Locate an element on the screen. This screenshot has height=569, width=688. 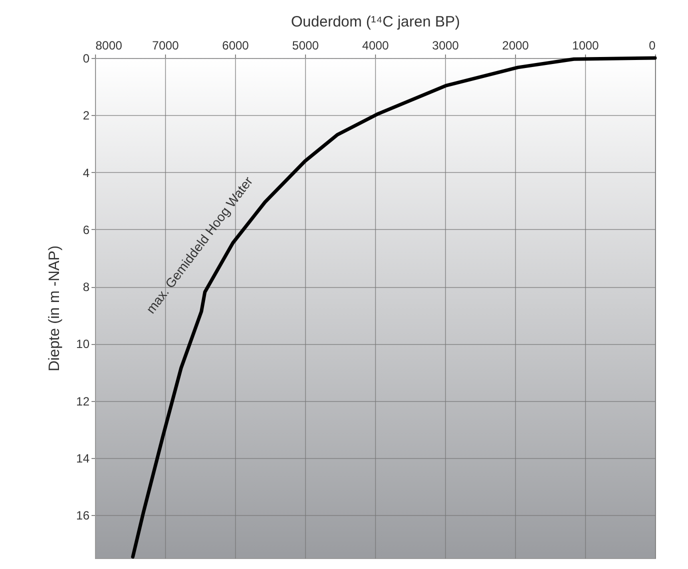
x-tick-label: 7000 is located at coordinates (166, 45).